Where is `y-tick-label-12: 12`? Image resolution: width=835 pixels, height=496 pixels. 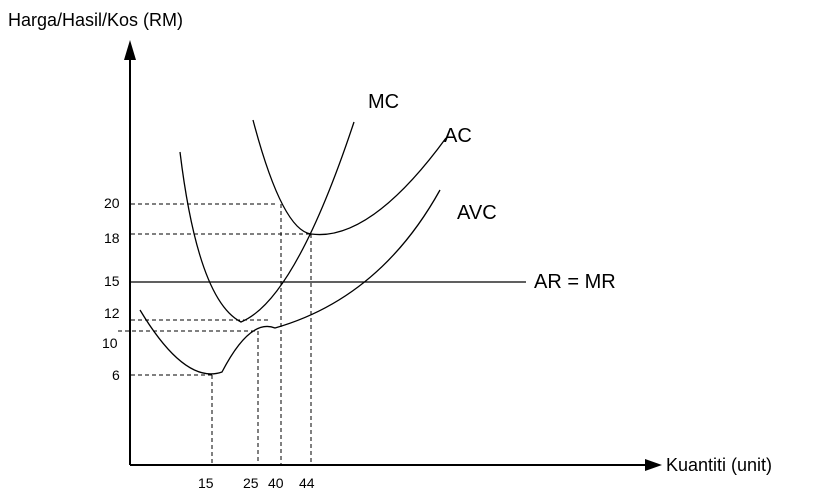
y-tick-label-12: 12 is located at coordinates (112, 313).